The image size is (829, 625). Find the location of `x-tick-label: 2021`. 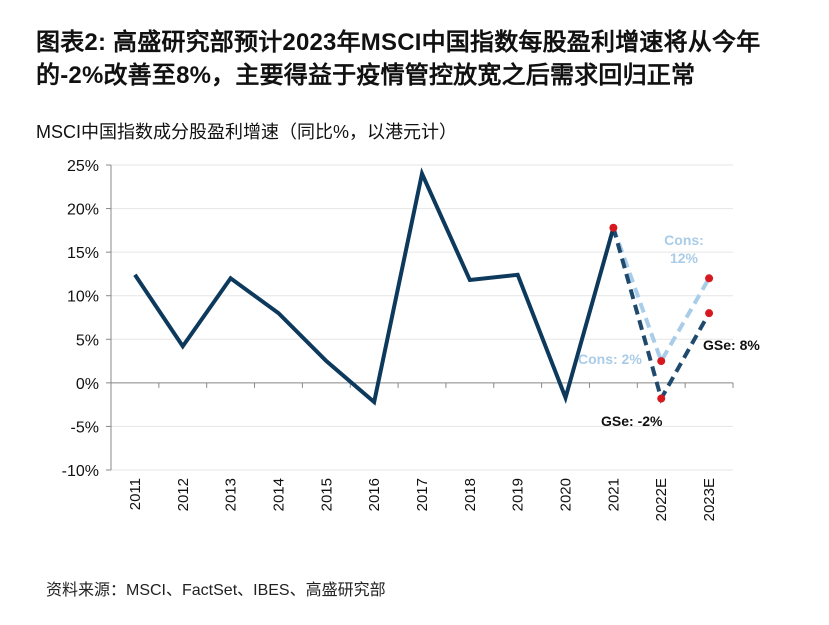

x-tick-label: 2021 is located at coordinates (613, 494).